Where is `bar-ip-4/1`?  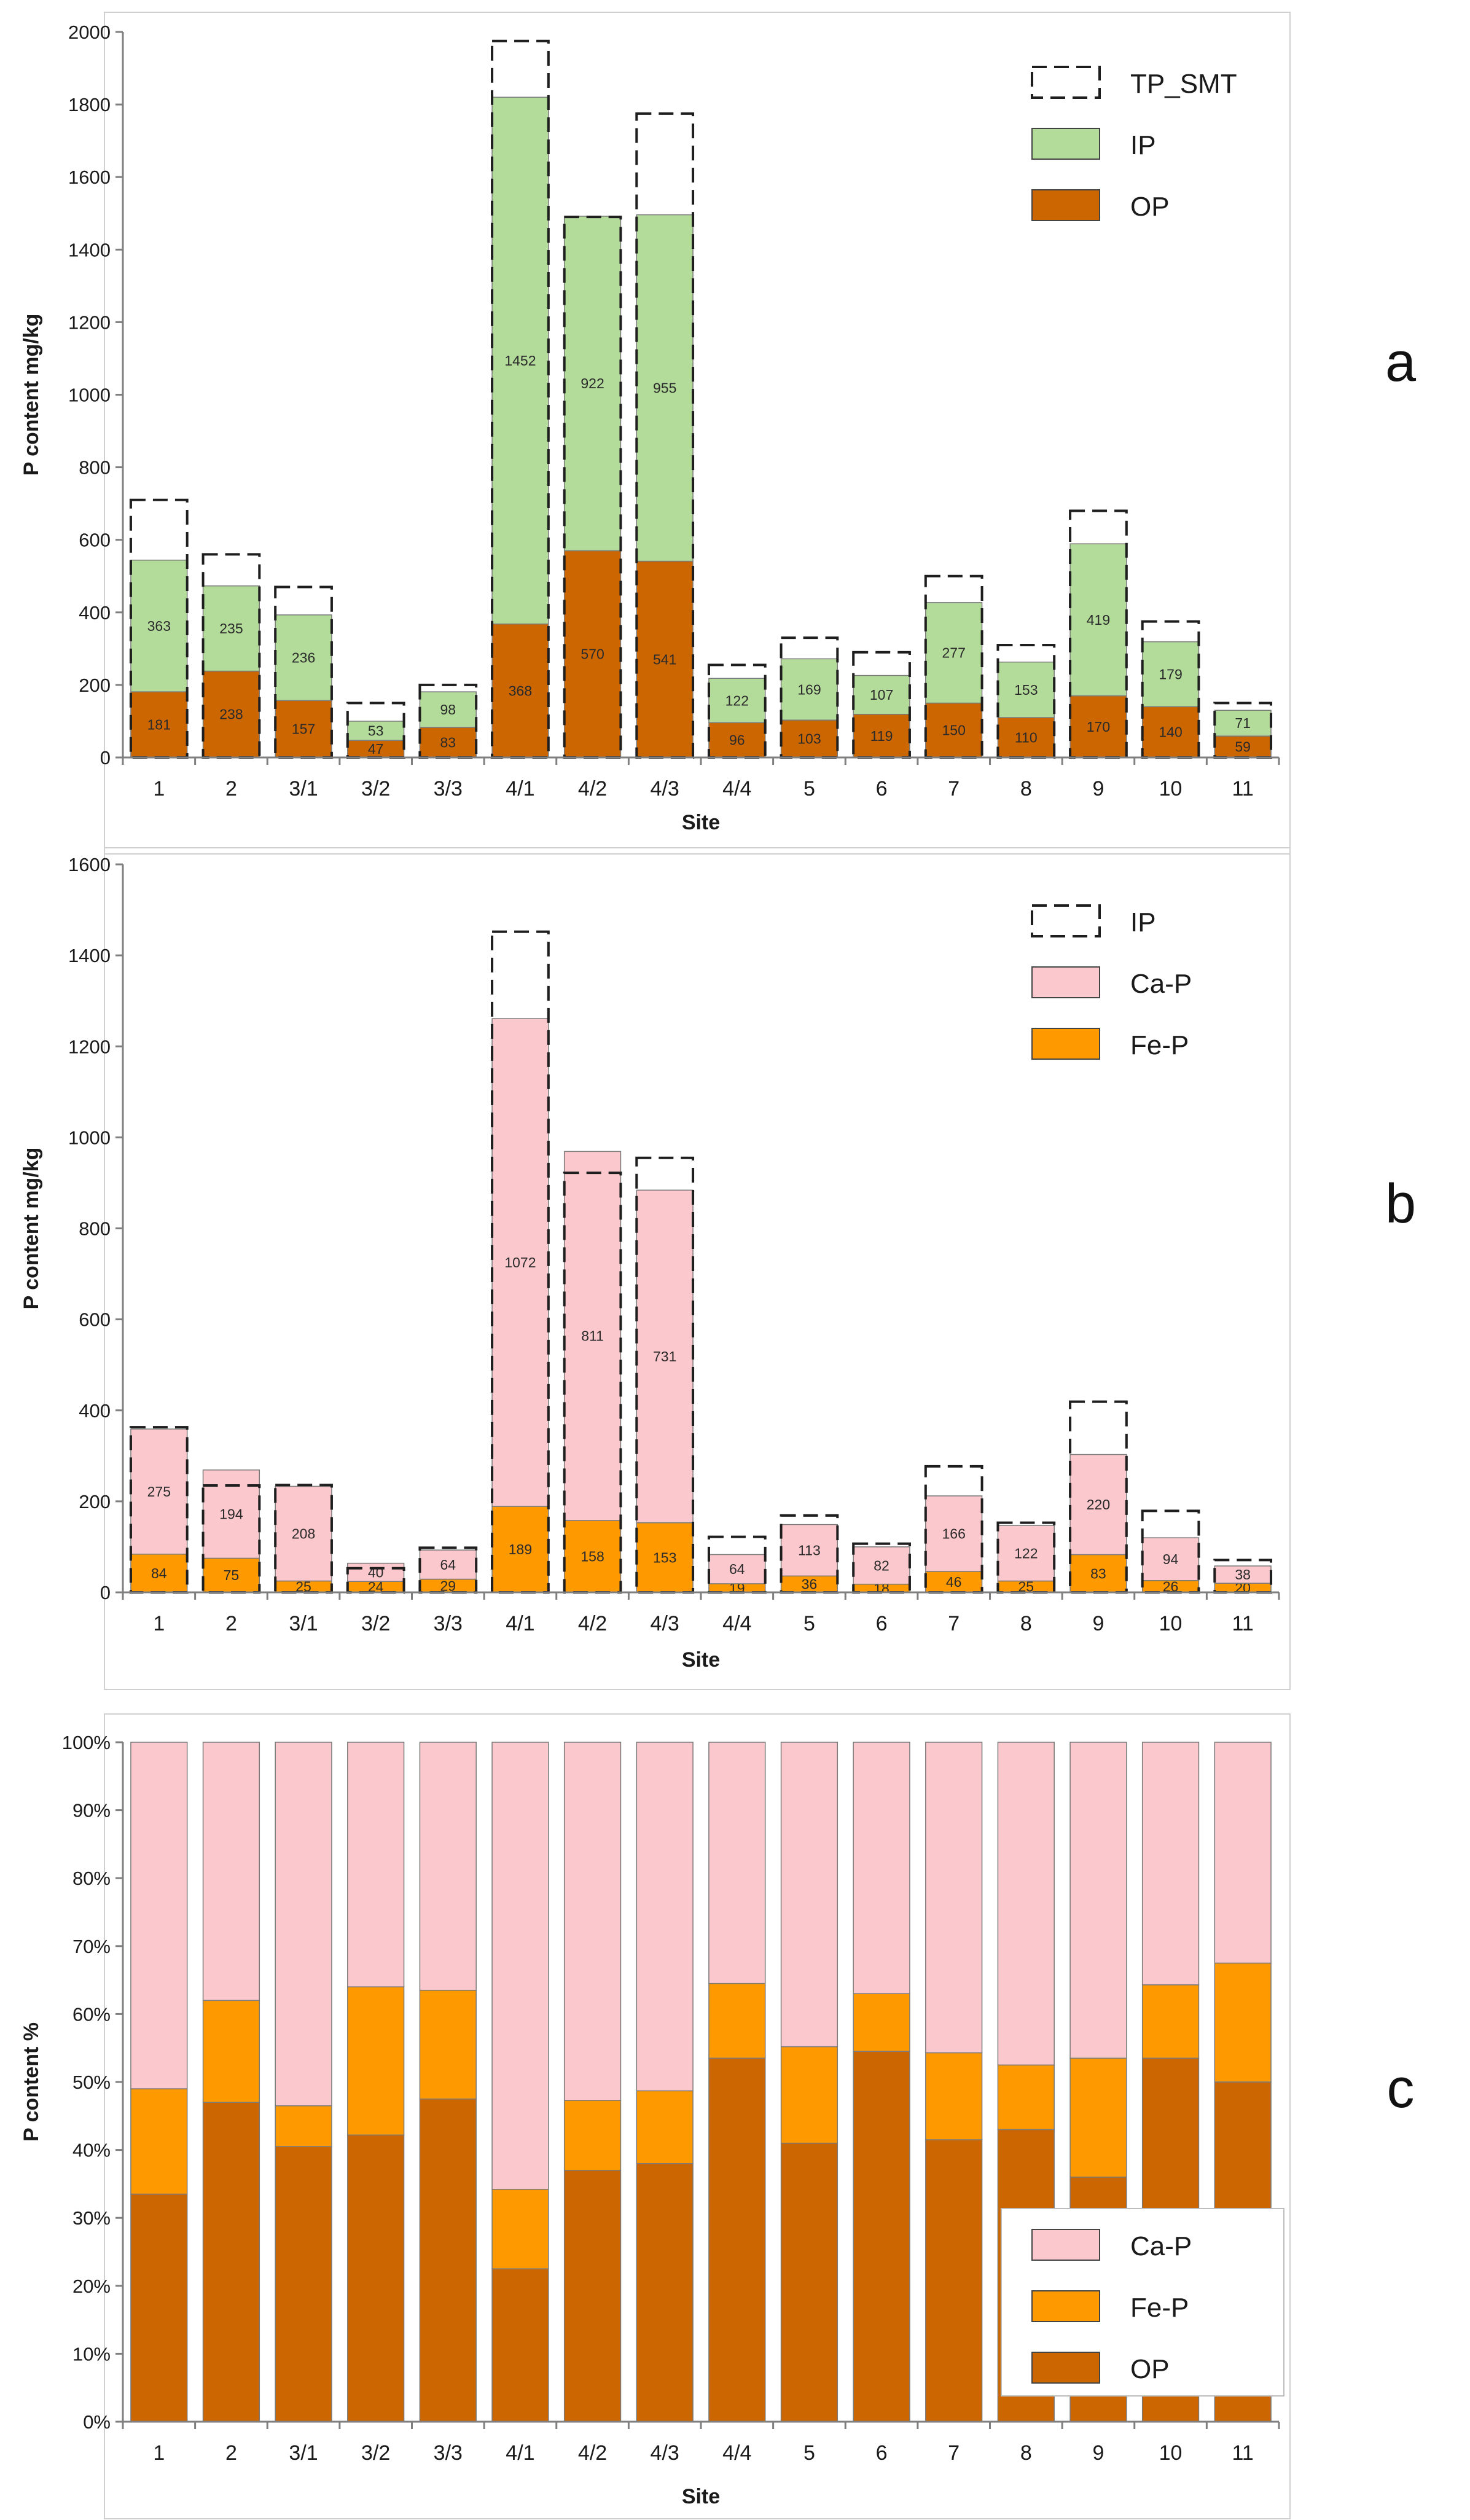
bar-ip-4/1 is located at coordinates (520, 360).